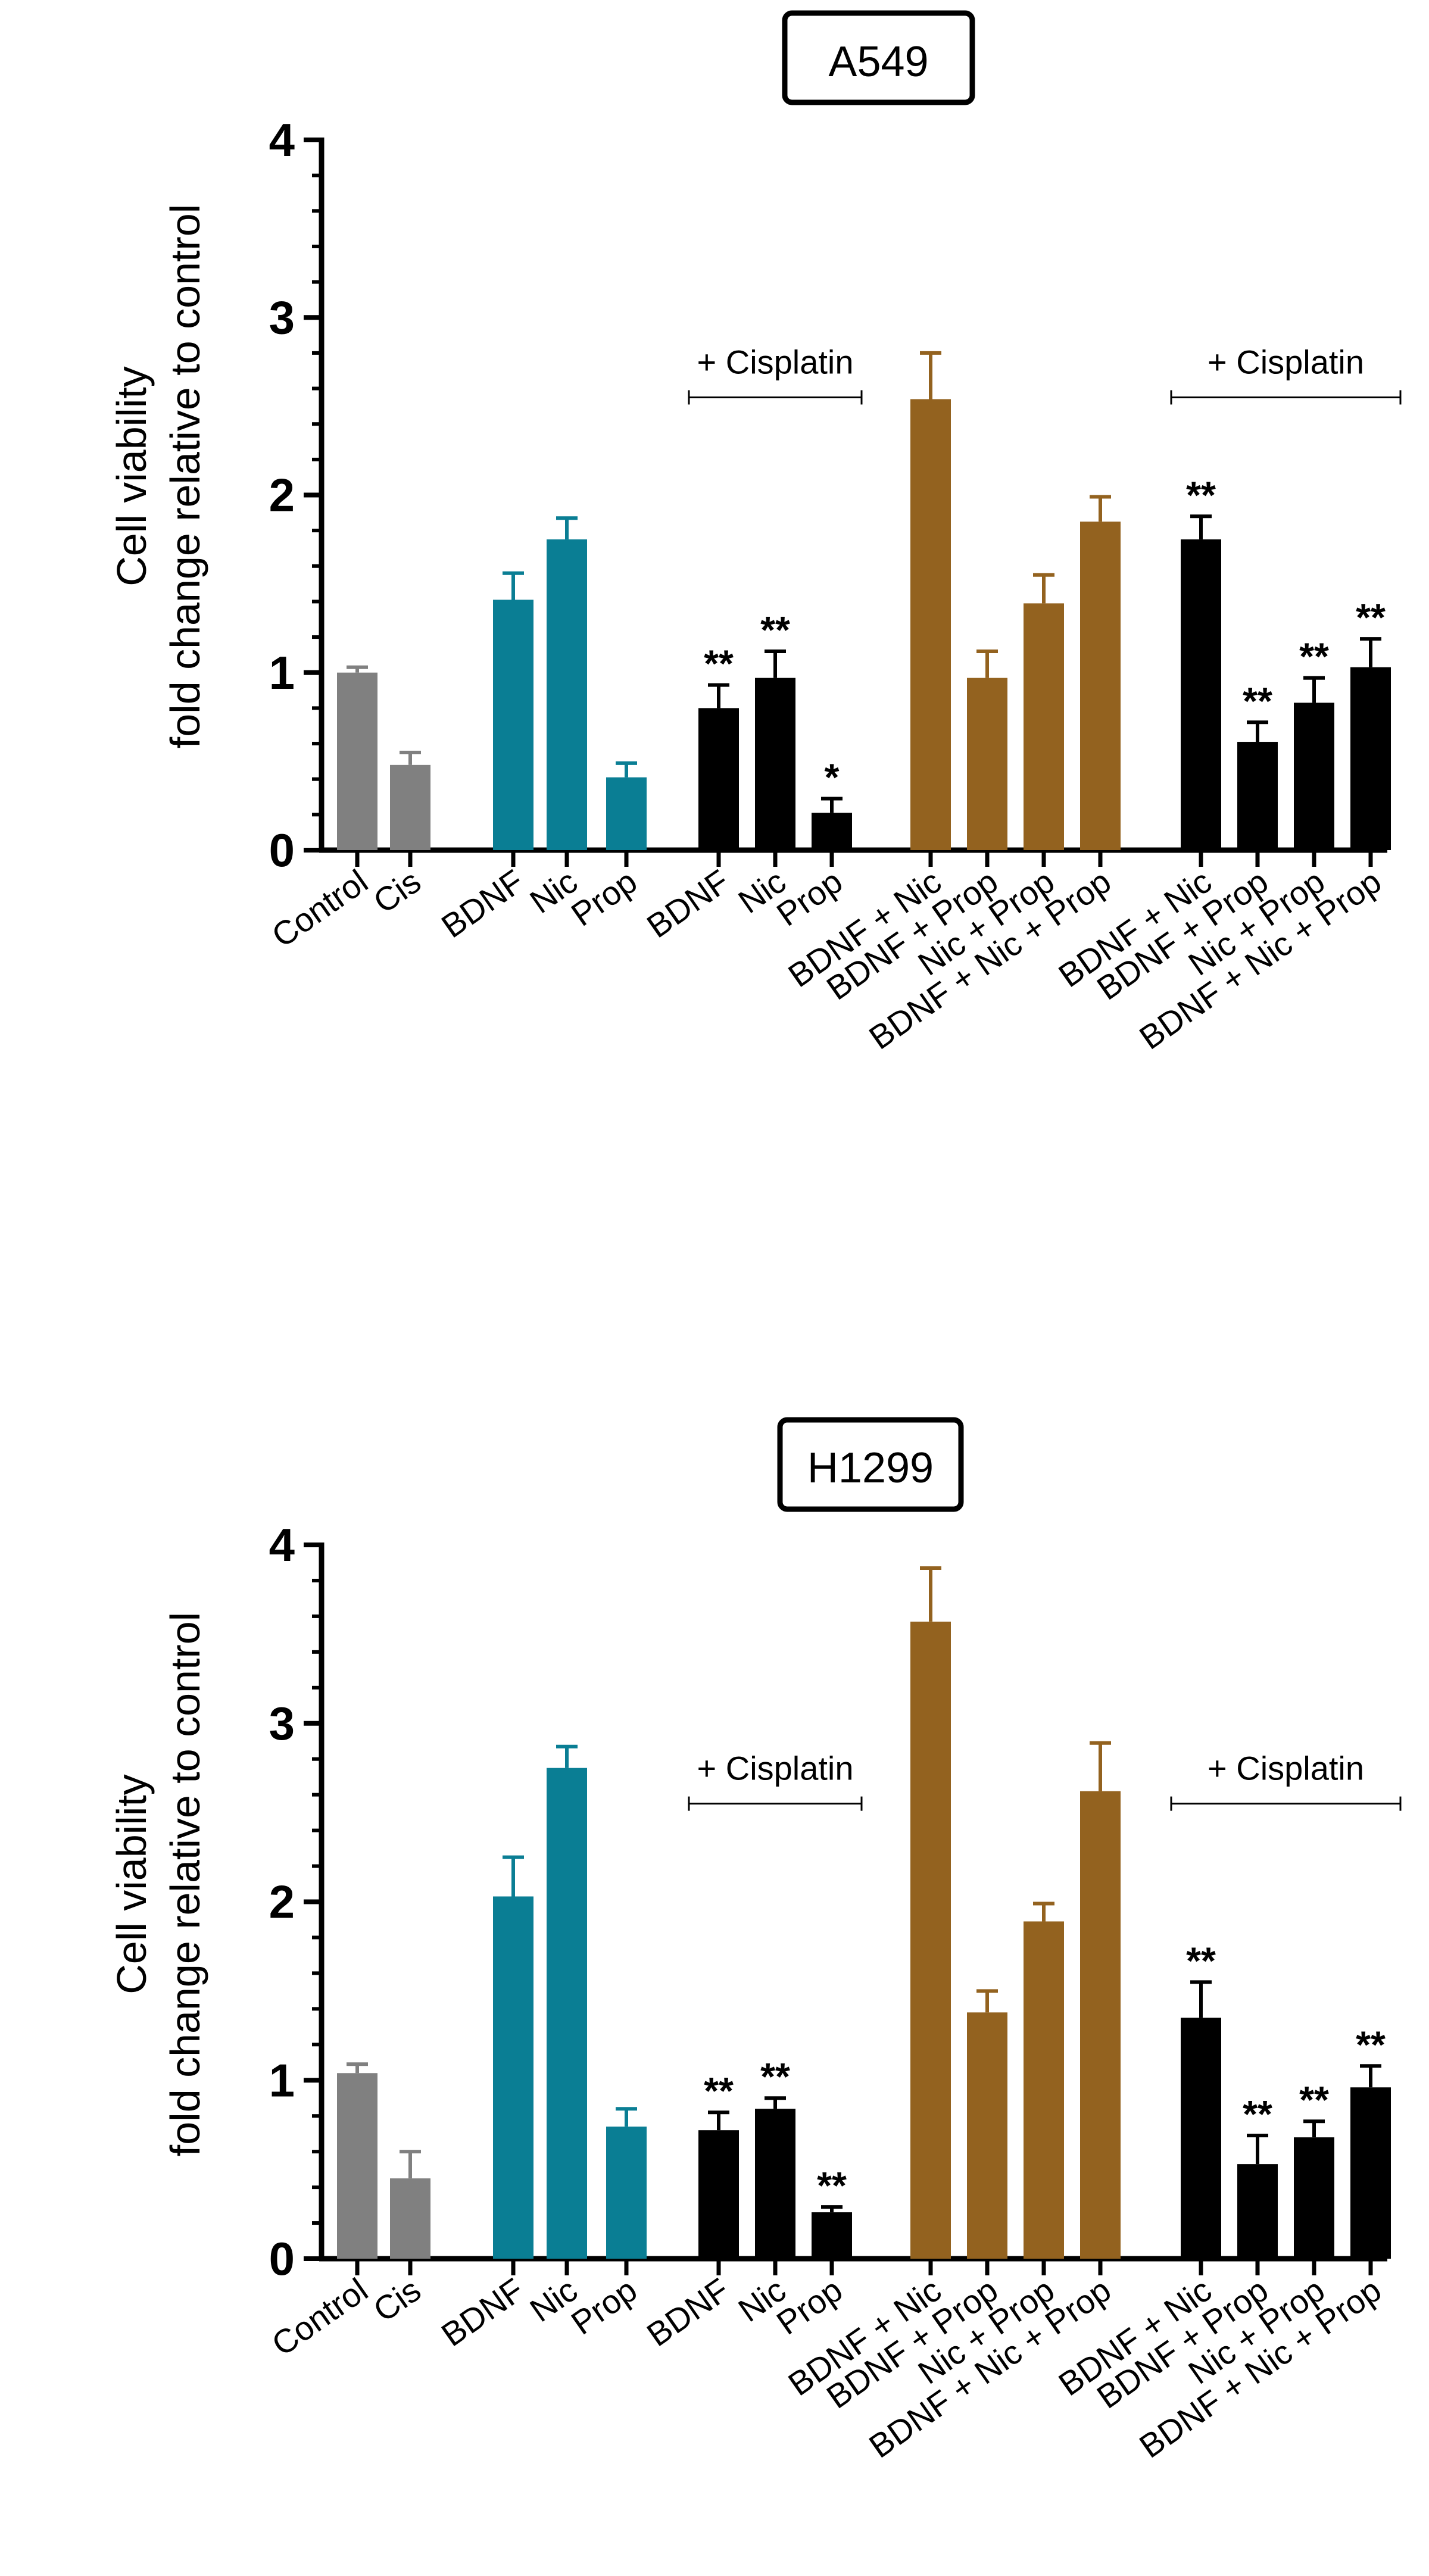  What do you see at coordinates (833, 777) in the screenshot?
I see `significance-marker: *` at bounding box center [833, 777].